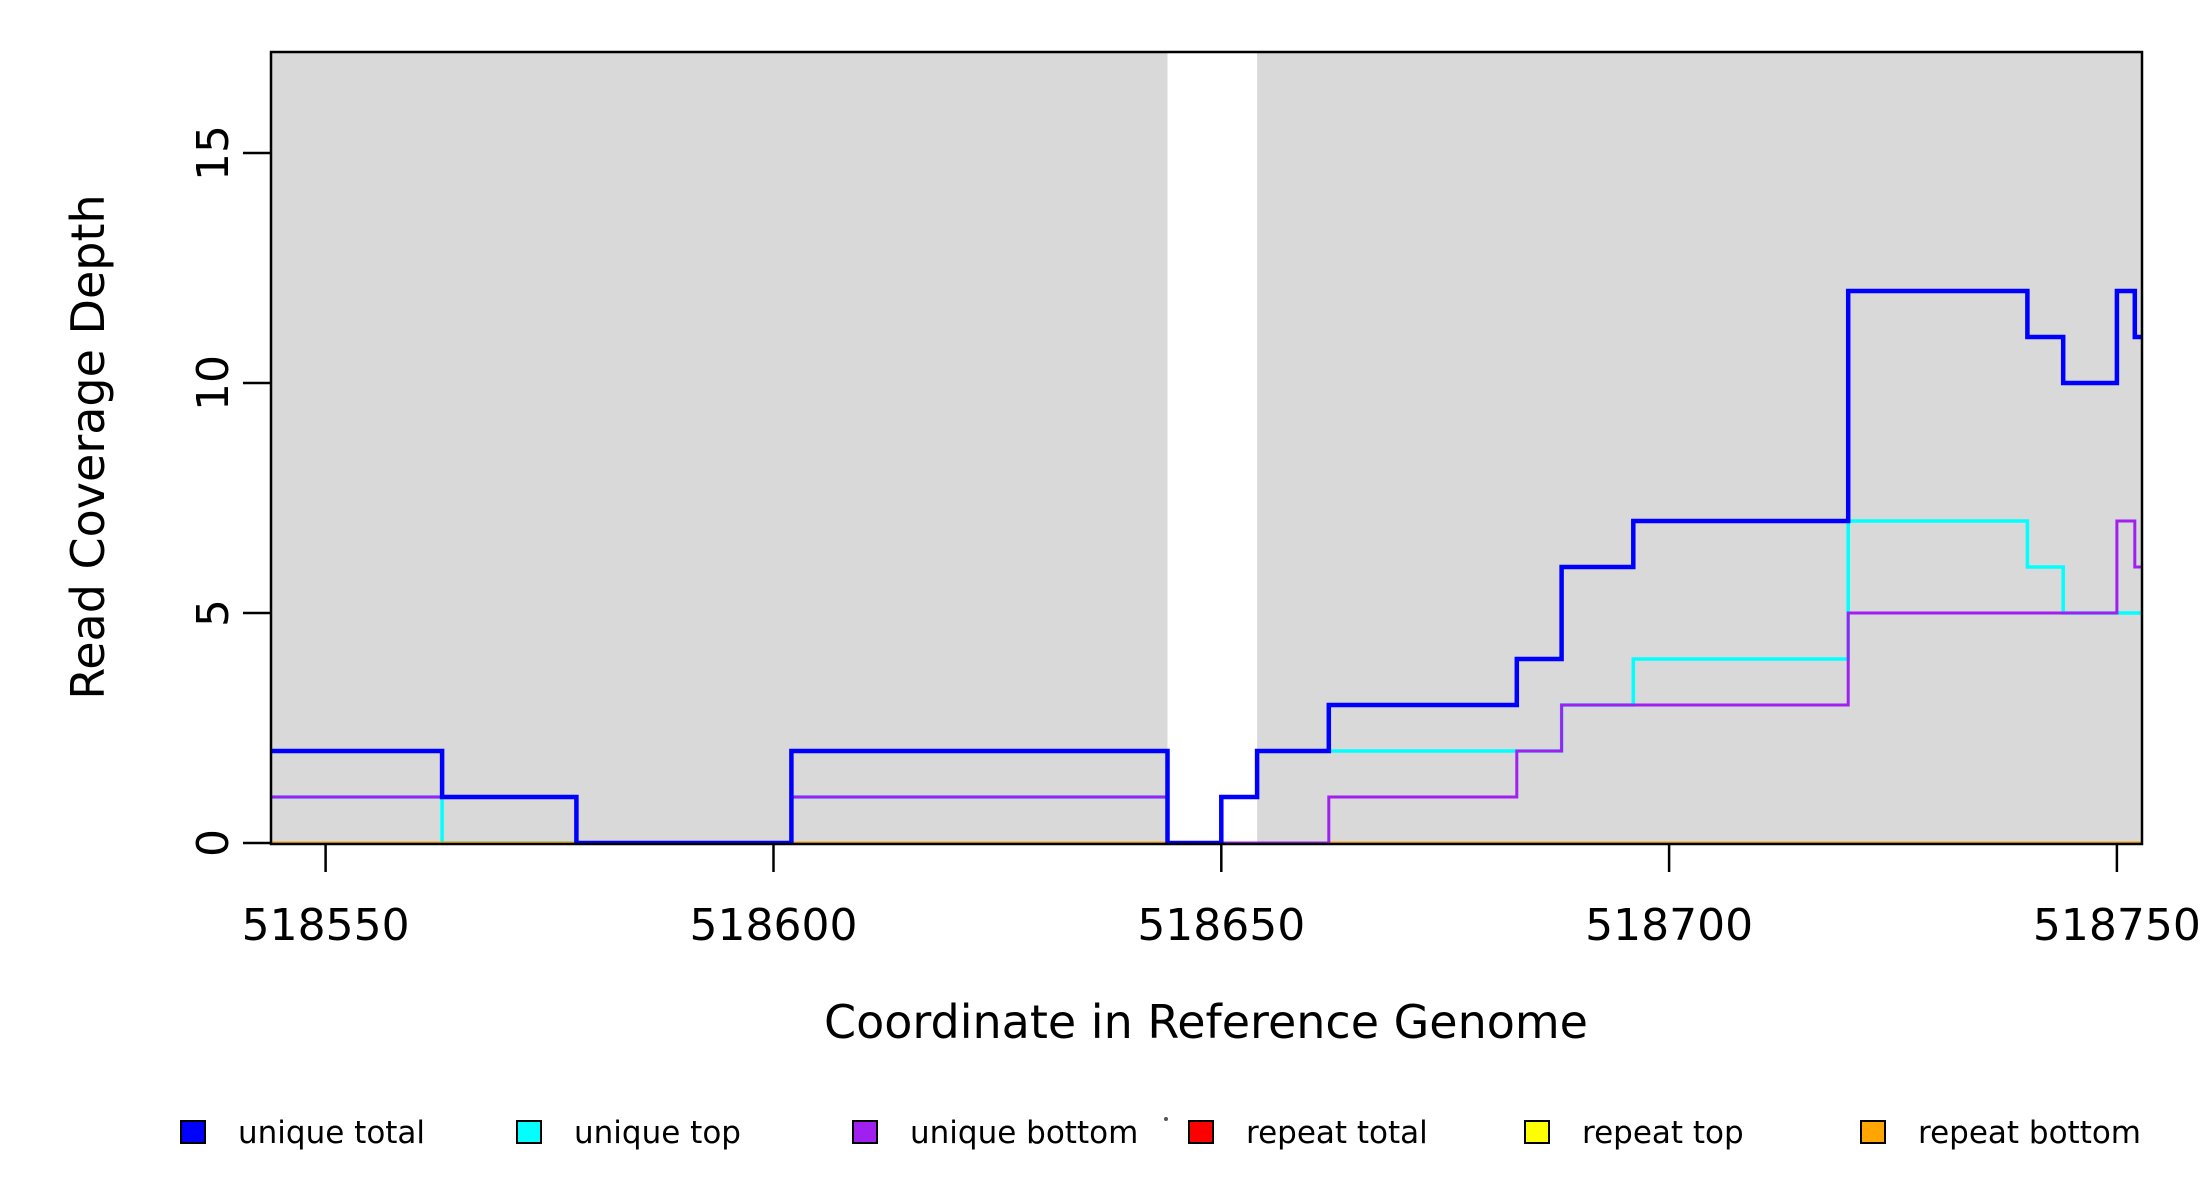  I want to click on y-axis-title: Read Coverage Depth, so click(88, 446).